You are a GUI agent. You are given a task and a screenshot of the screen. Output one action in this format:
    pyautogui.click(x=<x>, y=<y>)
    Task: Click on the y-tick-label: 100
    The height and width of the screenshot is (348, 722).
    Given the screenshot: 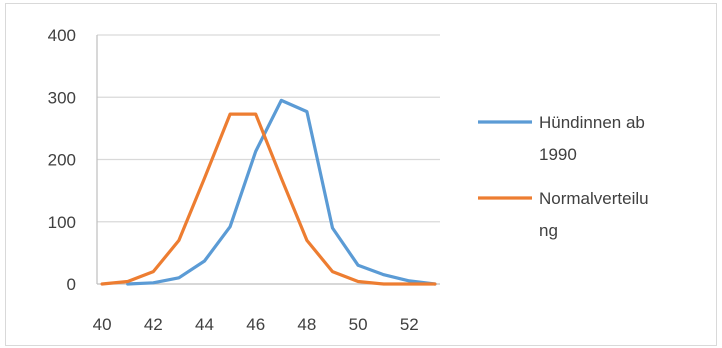 What is the action you would take?
    pyautogui.click(x=62, y=222)
    